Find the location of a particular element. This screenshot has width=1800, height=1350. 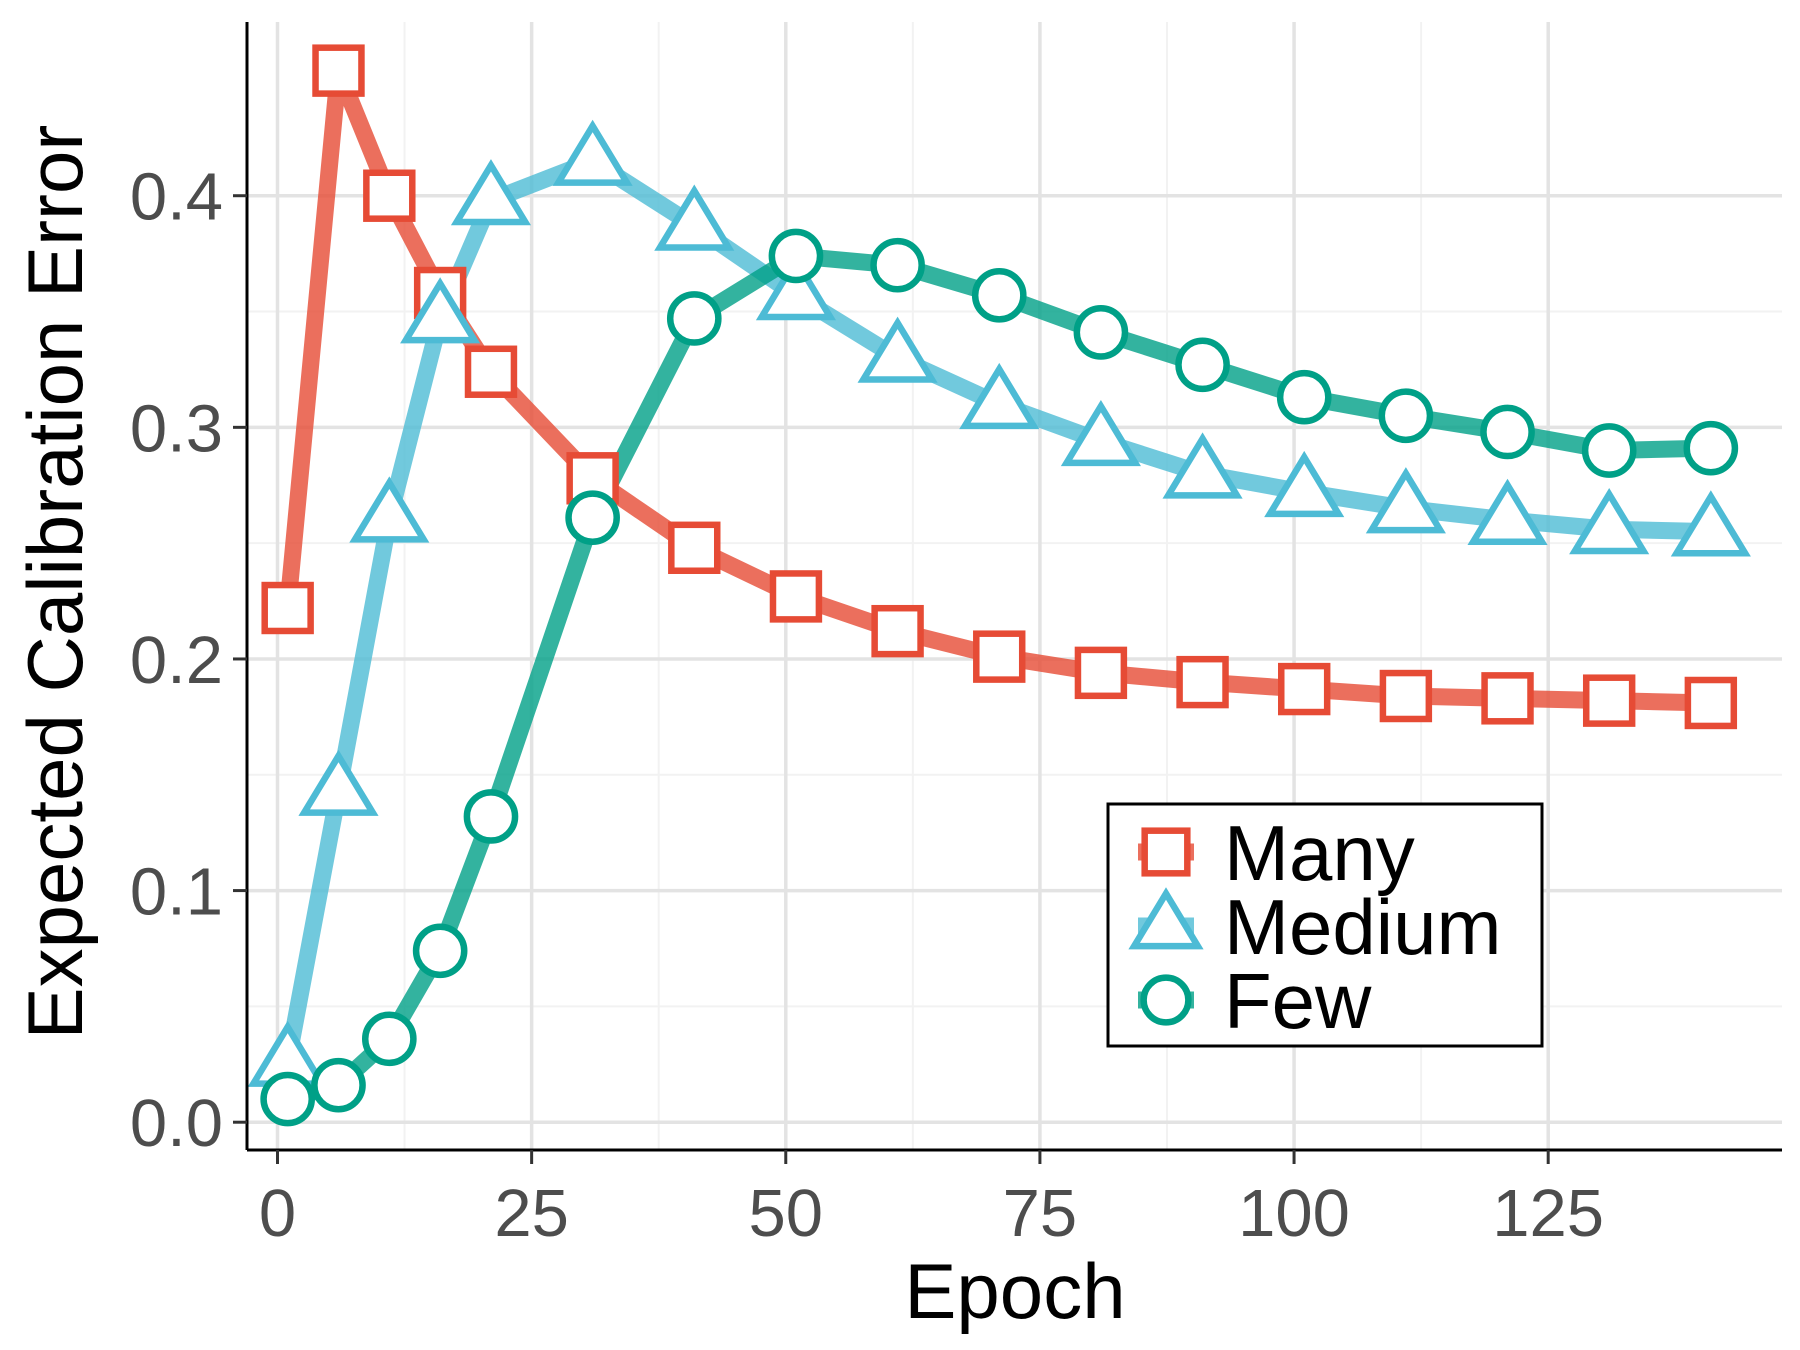

legend-label-medium: Medium is located at coordinates (1362, 927).